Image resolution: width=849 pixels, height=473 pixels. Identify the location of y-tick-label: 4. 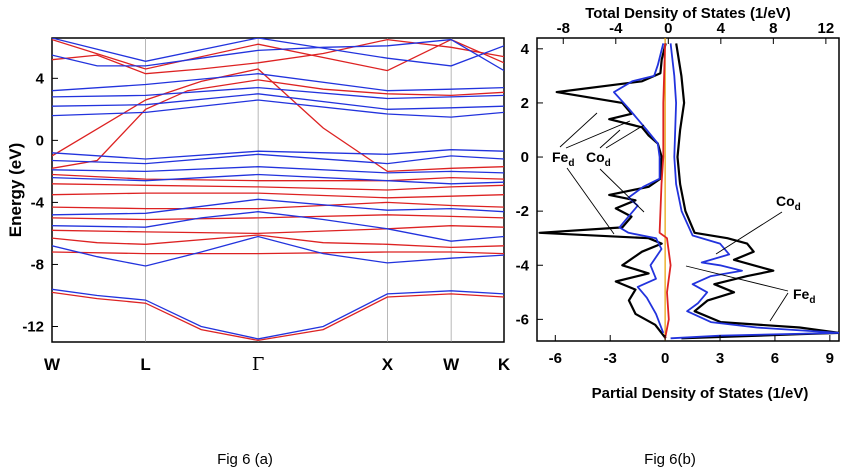
(40, 78).